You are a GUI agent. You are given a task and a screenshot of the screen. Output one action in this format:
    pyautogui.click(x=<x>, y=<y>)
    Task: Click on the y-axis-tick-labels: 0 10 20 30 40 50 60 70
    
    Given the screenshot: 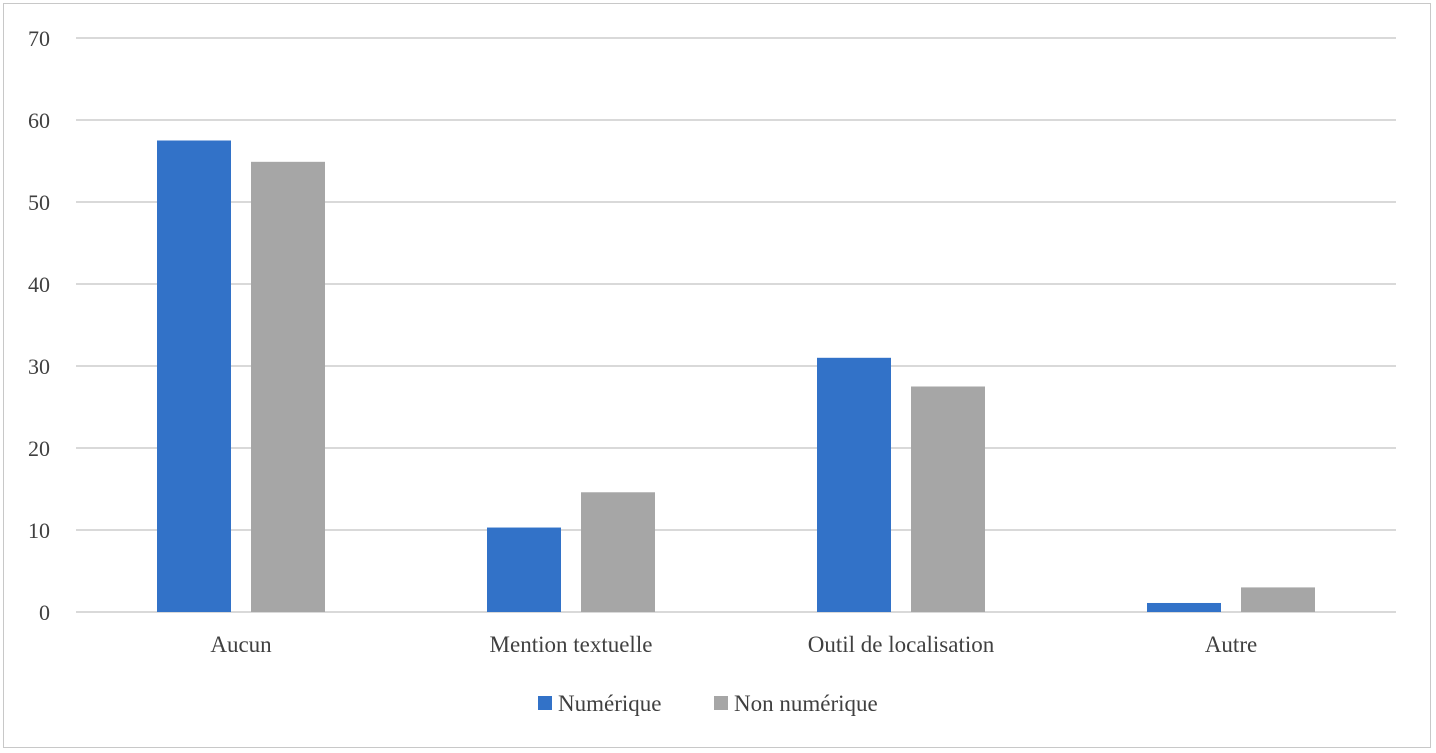 What is the action you would take?
    pyautogui.click(x=39, y=325)
    